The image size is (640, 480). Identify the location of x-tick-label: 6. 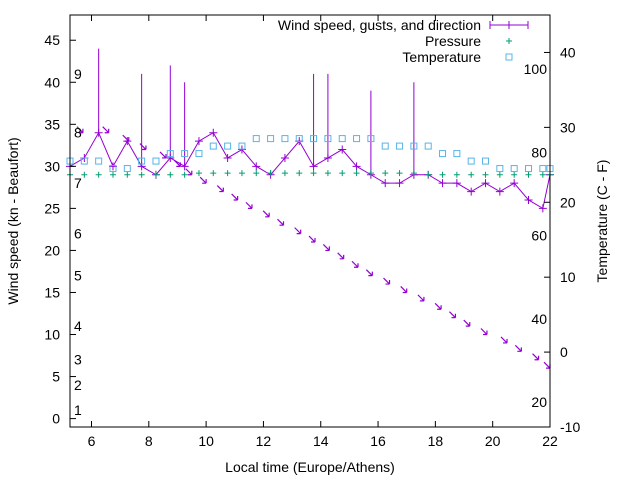
(92, 441).